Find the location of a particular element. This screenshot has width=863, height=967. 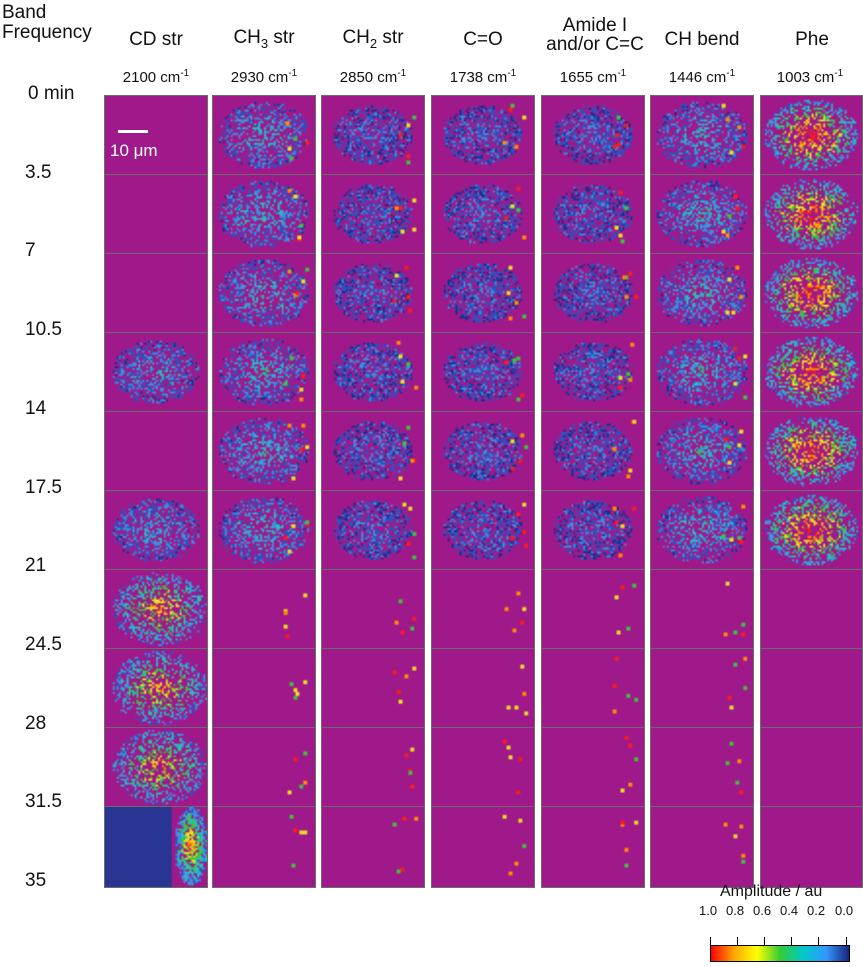

freq-2930-sup: -1 is located at coordinates (293, 73).